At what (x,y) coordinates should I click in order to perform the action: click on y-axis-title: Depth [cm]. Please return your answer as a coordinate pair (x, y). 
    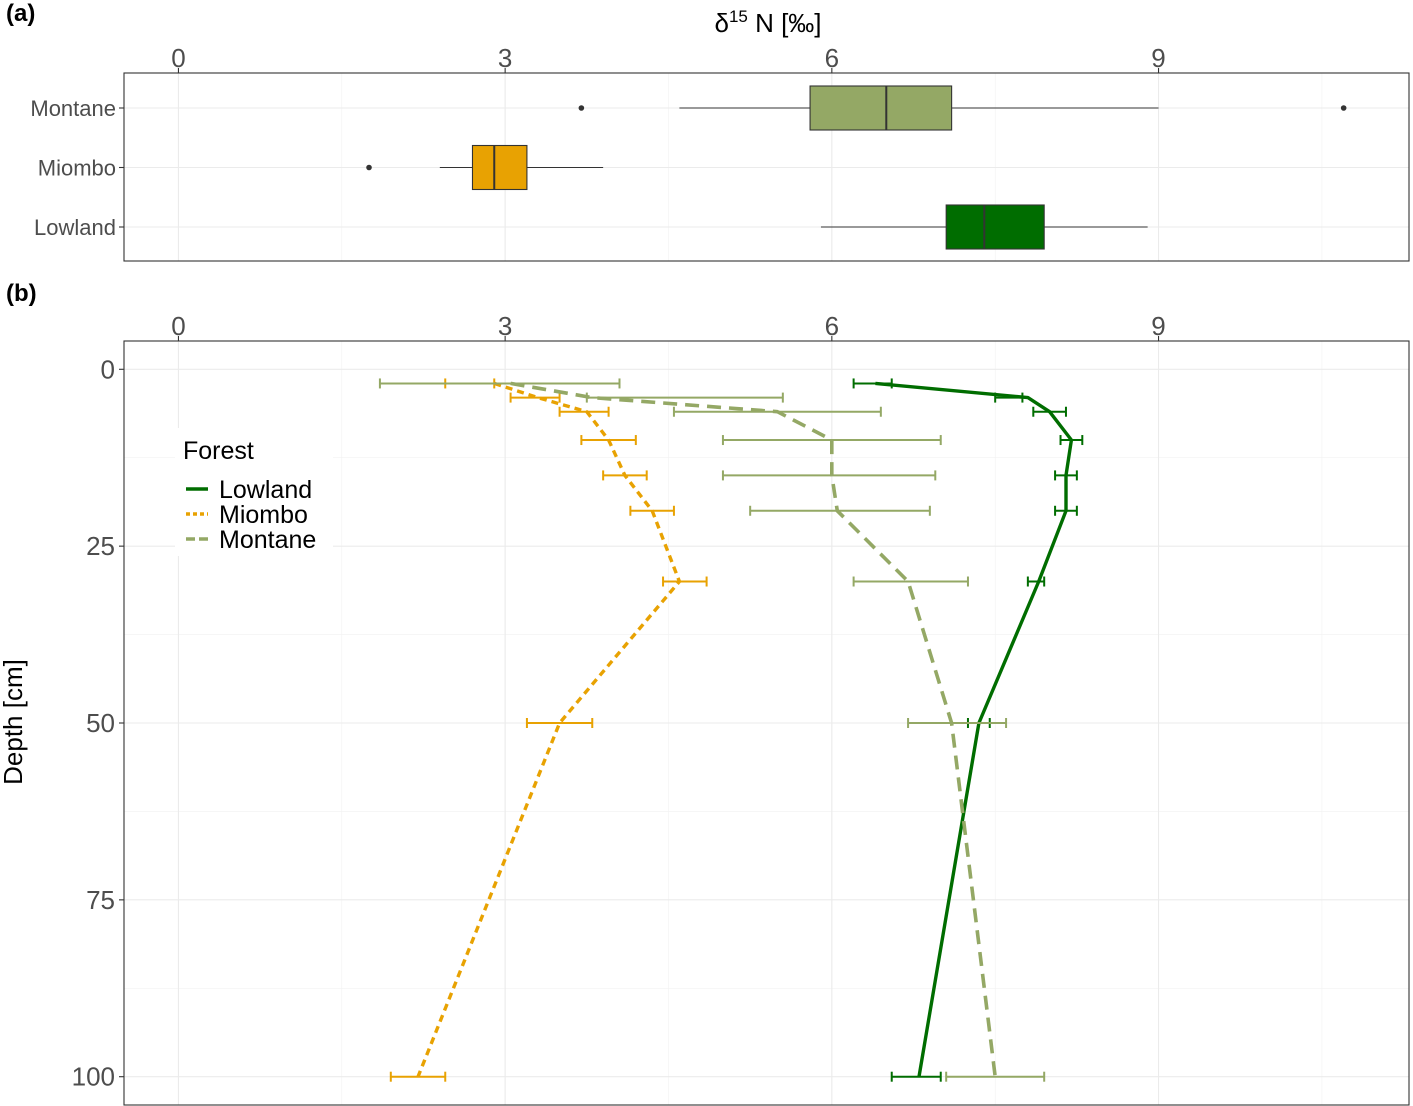
    Looking at the image, I should click on (14, 722).